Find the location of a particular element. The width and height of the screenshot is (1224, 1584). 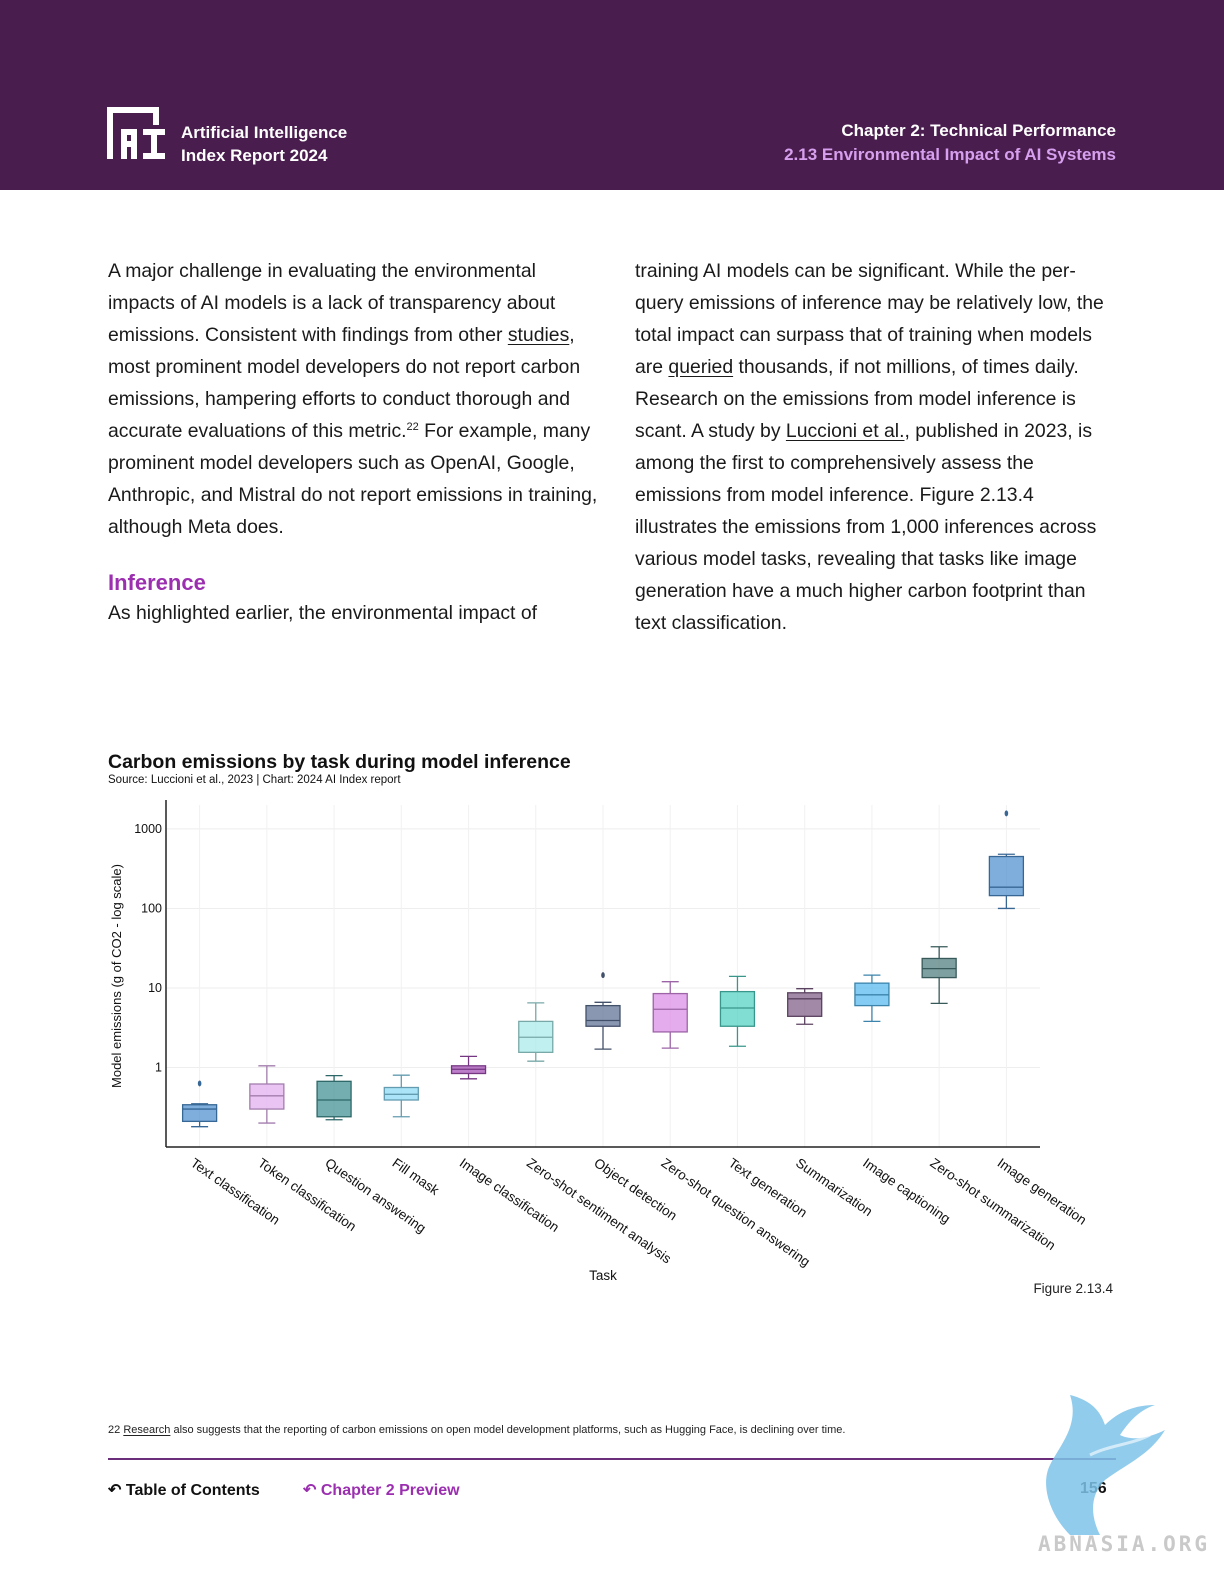

x-tick-label: Fill mask is located at coordinates (416, 1176).